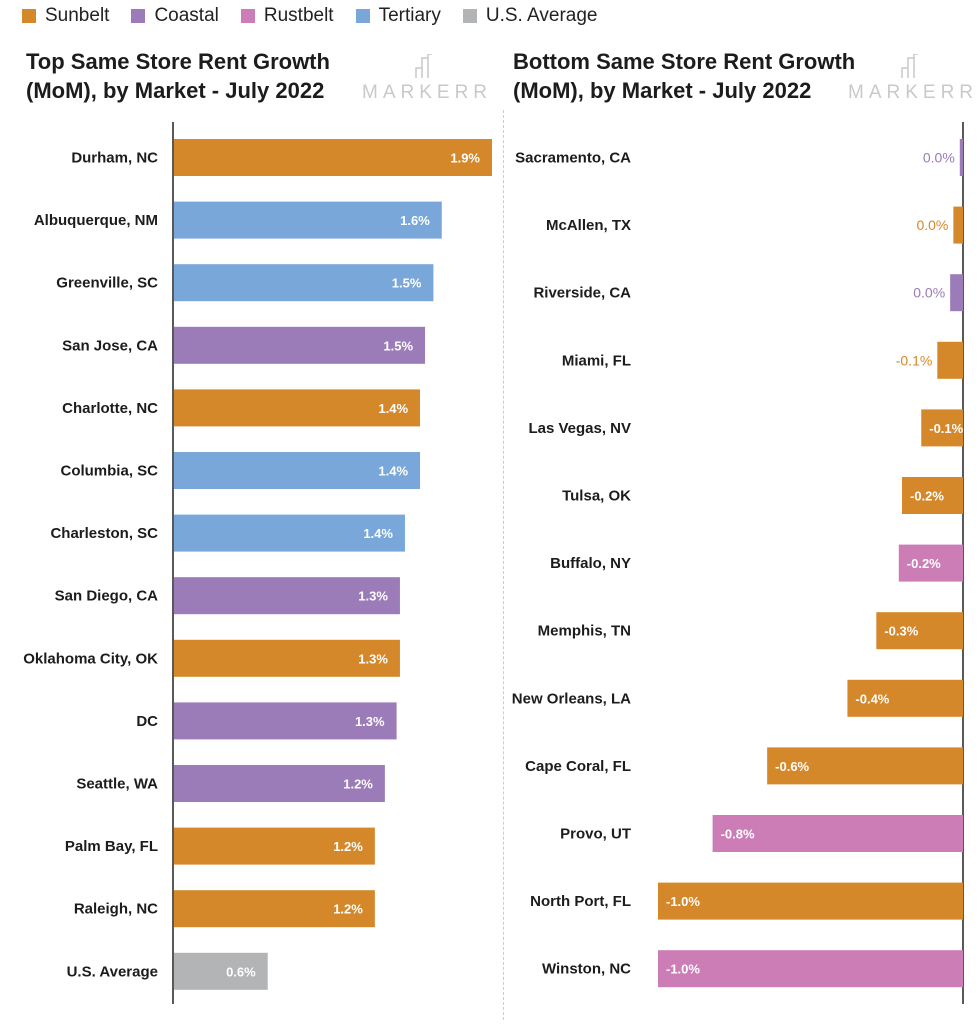 The width and height of the screenshot is (978, 1024). Describe the element at coordinates (112, 971) in the screenshot. I see `top-chart-category-label: U.S. Average` at that location.